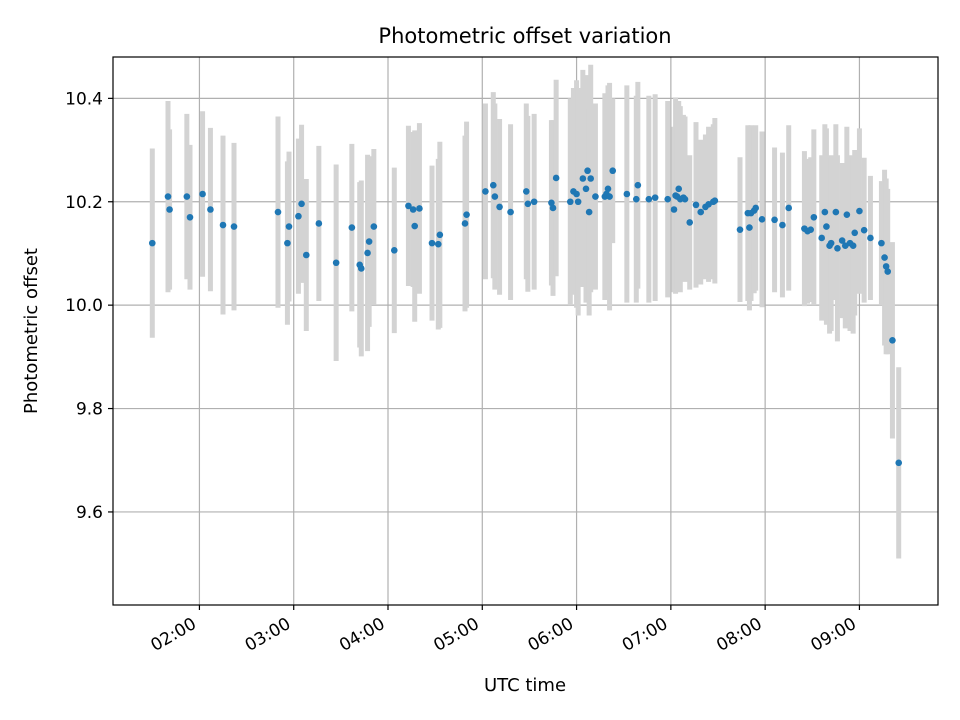 The image size is (960, 720). I want to click on chart-title: Photometric offset variation, so click(524, 36).